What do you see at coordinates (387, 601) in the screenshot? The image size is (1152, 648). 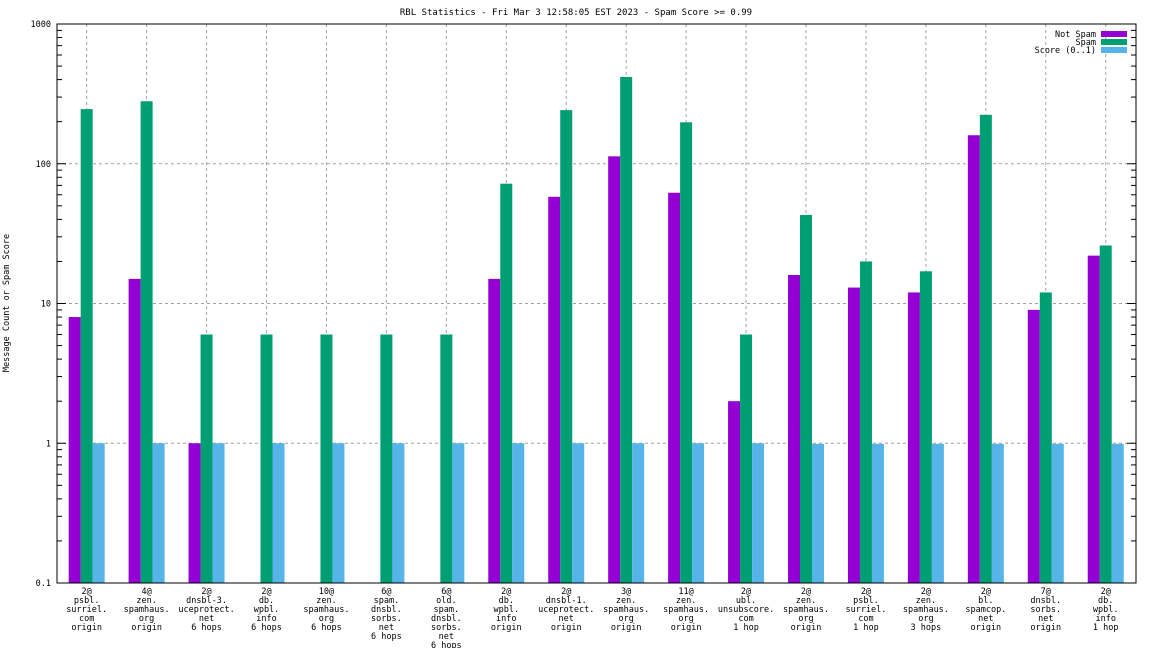 I see `x-tick-label-line: spam.` at bounding box center [387, 601].